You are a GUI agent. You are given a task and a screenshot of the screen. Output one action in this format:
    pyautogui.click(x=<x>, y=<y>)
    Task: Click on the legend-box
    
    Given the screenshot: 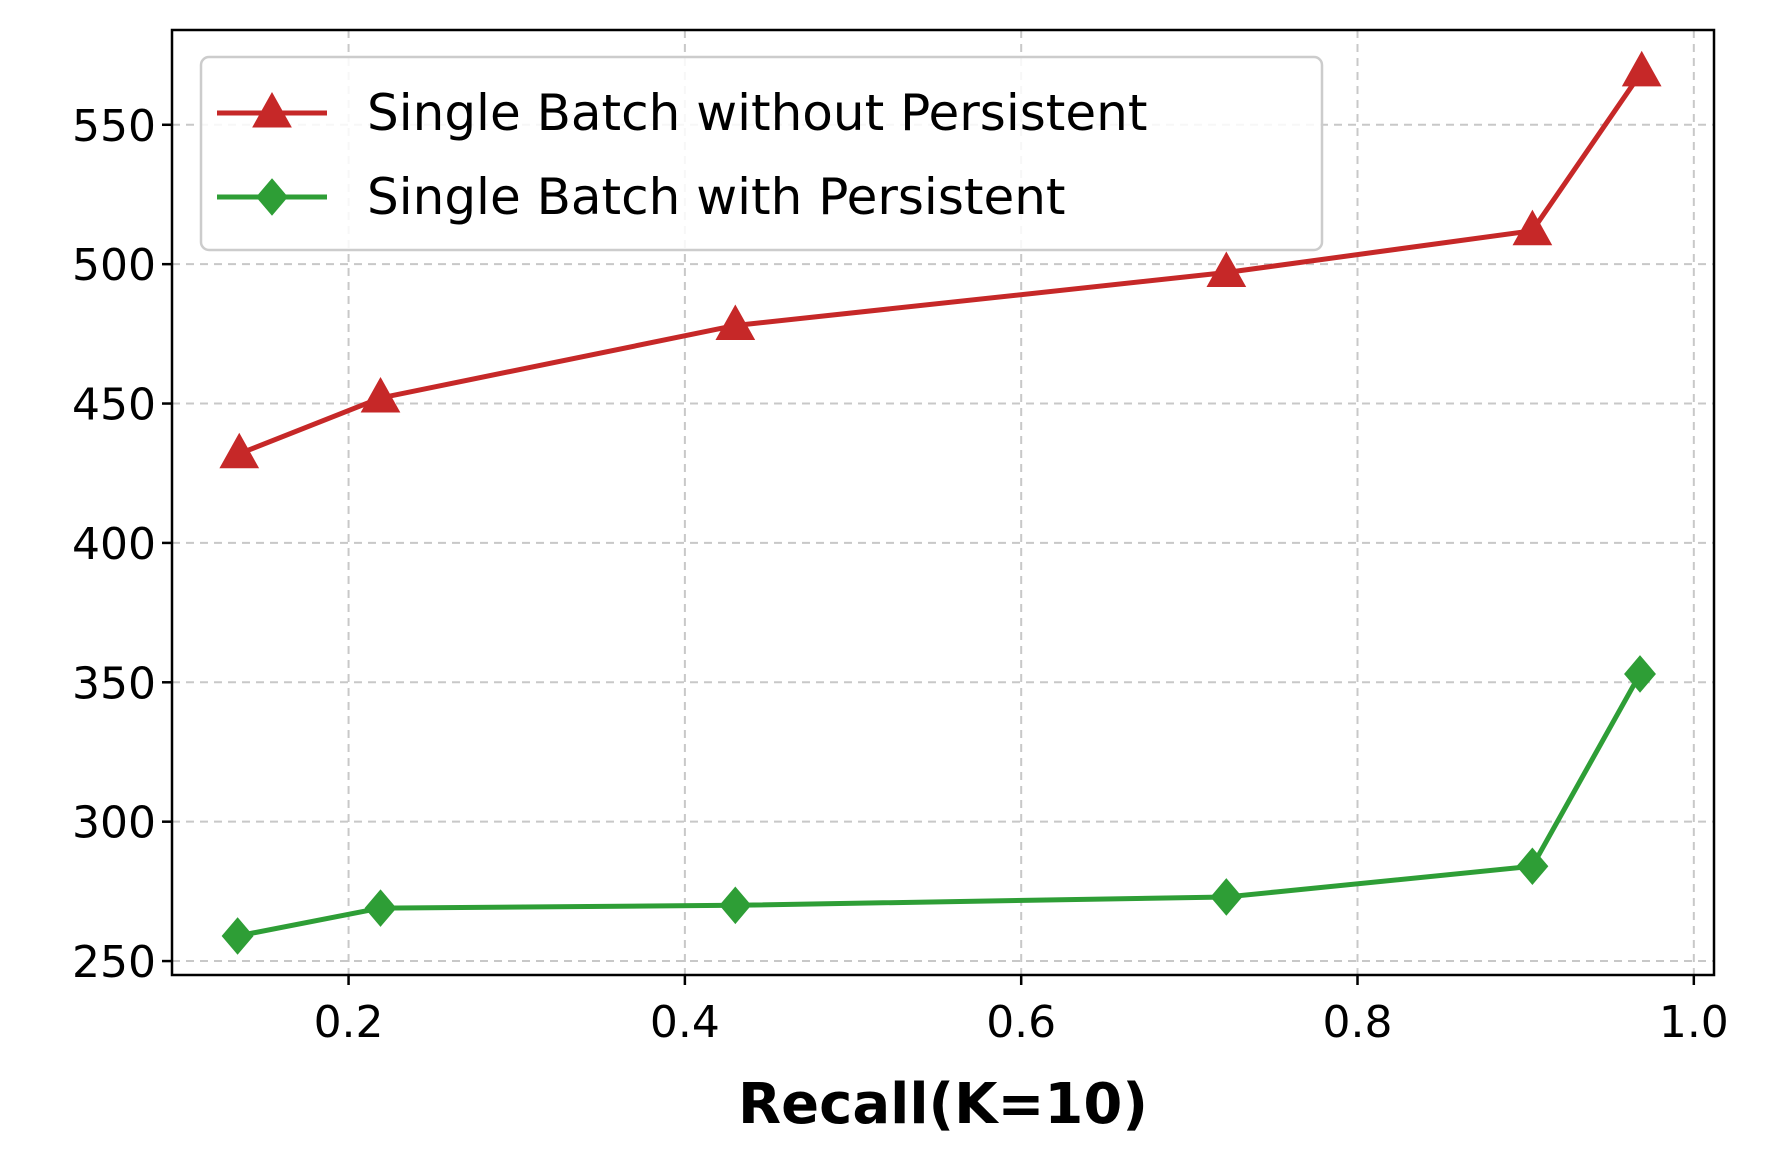 What is the action you would take?
    pyautogui.click(x=761, y=153)
    